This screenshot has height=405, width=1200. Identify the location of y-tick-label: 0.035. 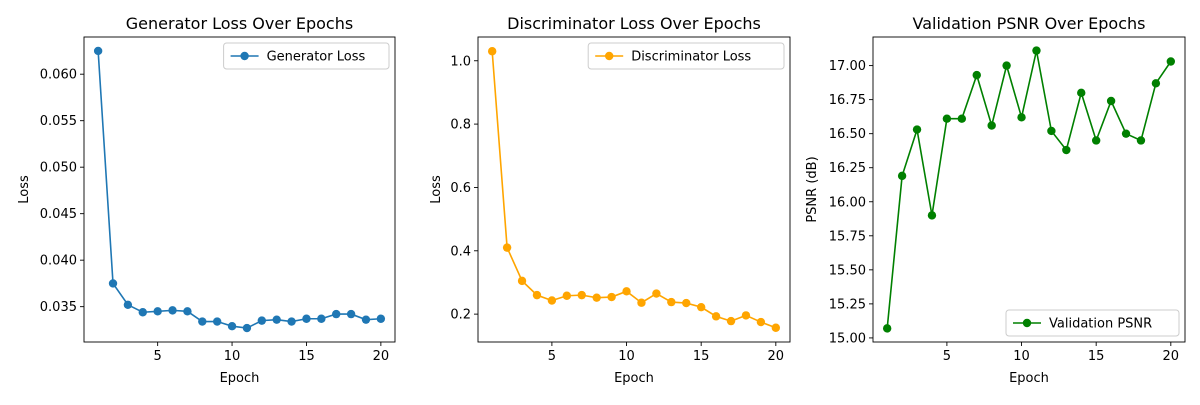
(58, 307).